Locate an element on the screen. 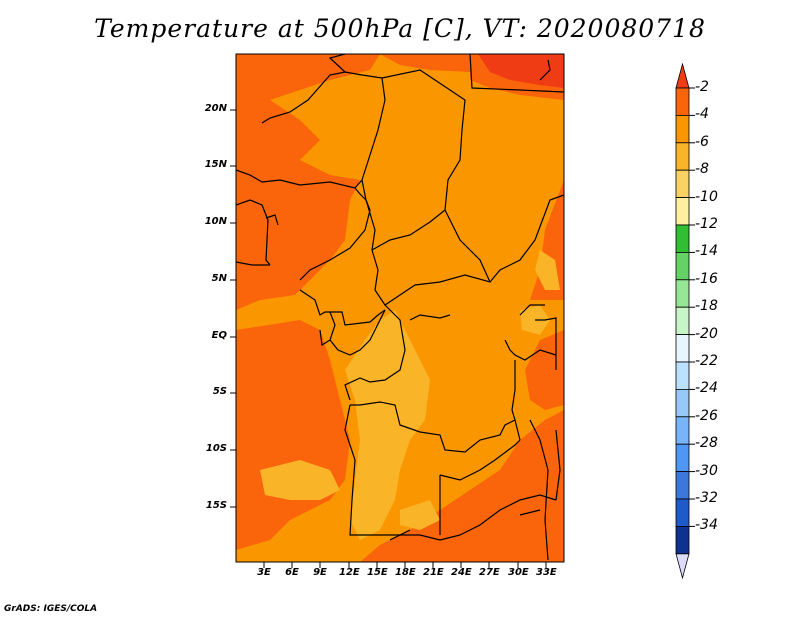 Image resolution: width=800 pixels, height=618 pixels. colorbar-label: -32 is located at coordinates (706, 498).